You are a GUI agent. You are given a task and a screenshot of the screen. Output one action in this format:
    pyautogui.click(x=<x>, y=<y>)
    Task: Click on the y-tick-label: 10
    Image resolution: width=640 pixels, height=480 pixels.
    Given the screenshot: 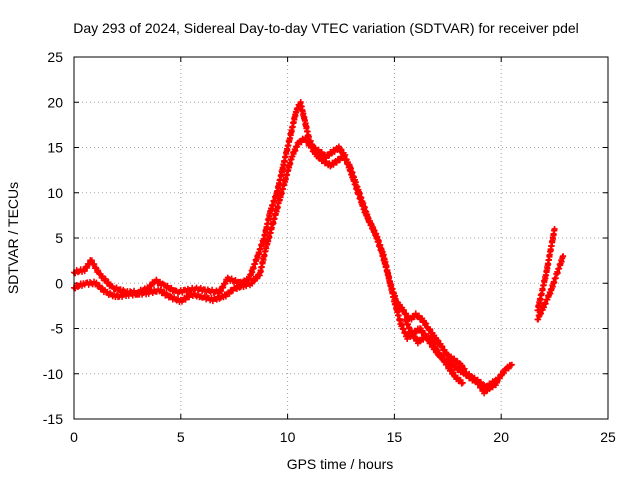 What is the action you would take?
    pyautogui.click(x=55, y=193)
    